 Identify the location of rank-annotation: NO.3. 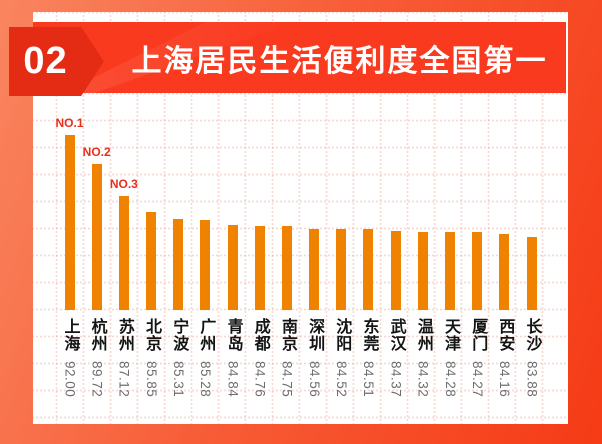
(123, 184).